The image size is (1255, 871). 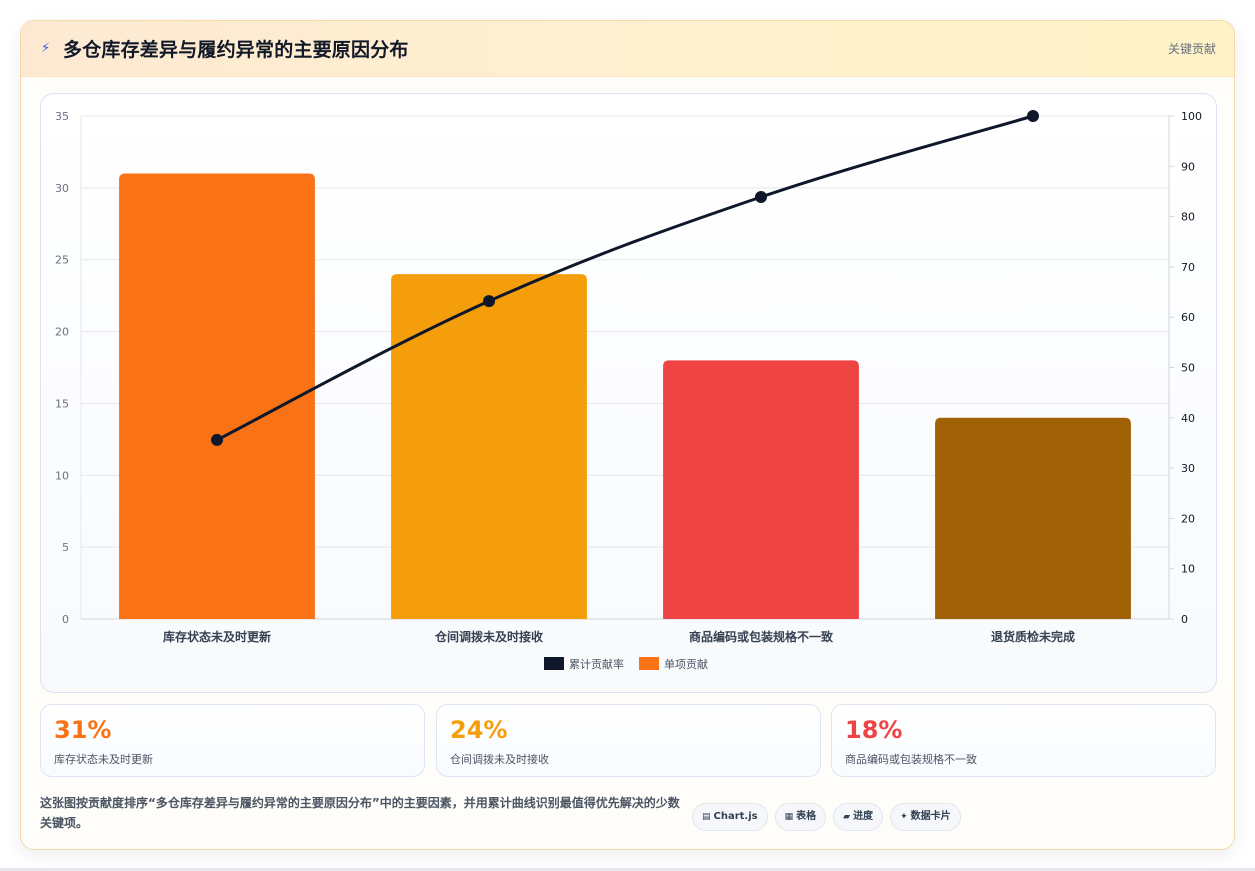 What do you see at coordinates (62, 188) in the screenshot?
I see `y-left-tick-label: 30` at bounding box center [62, 188].